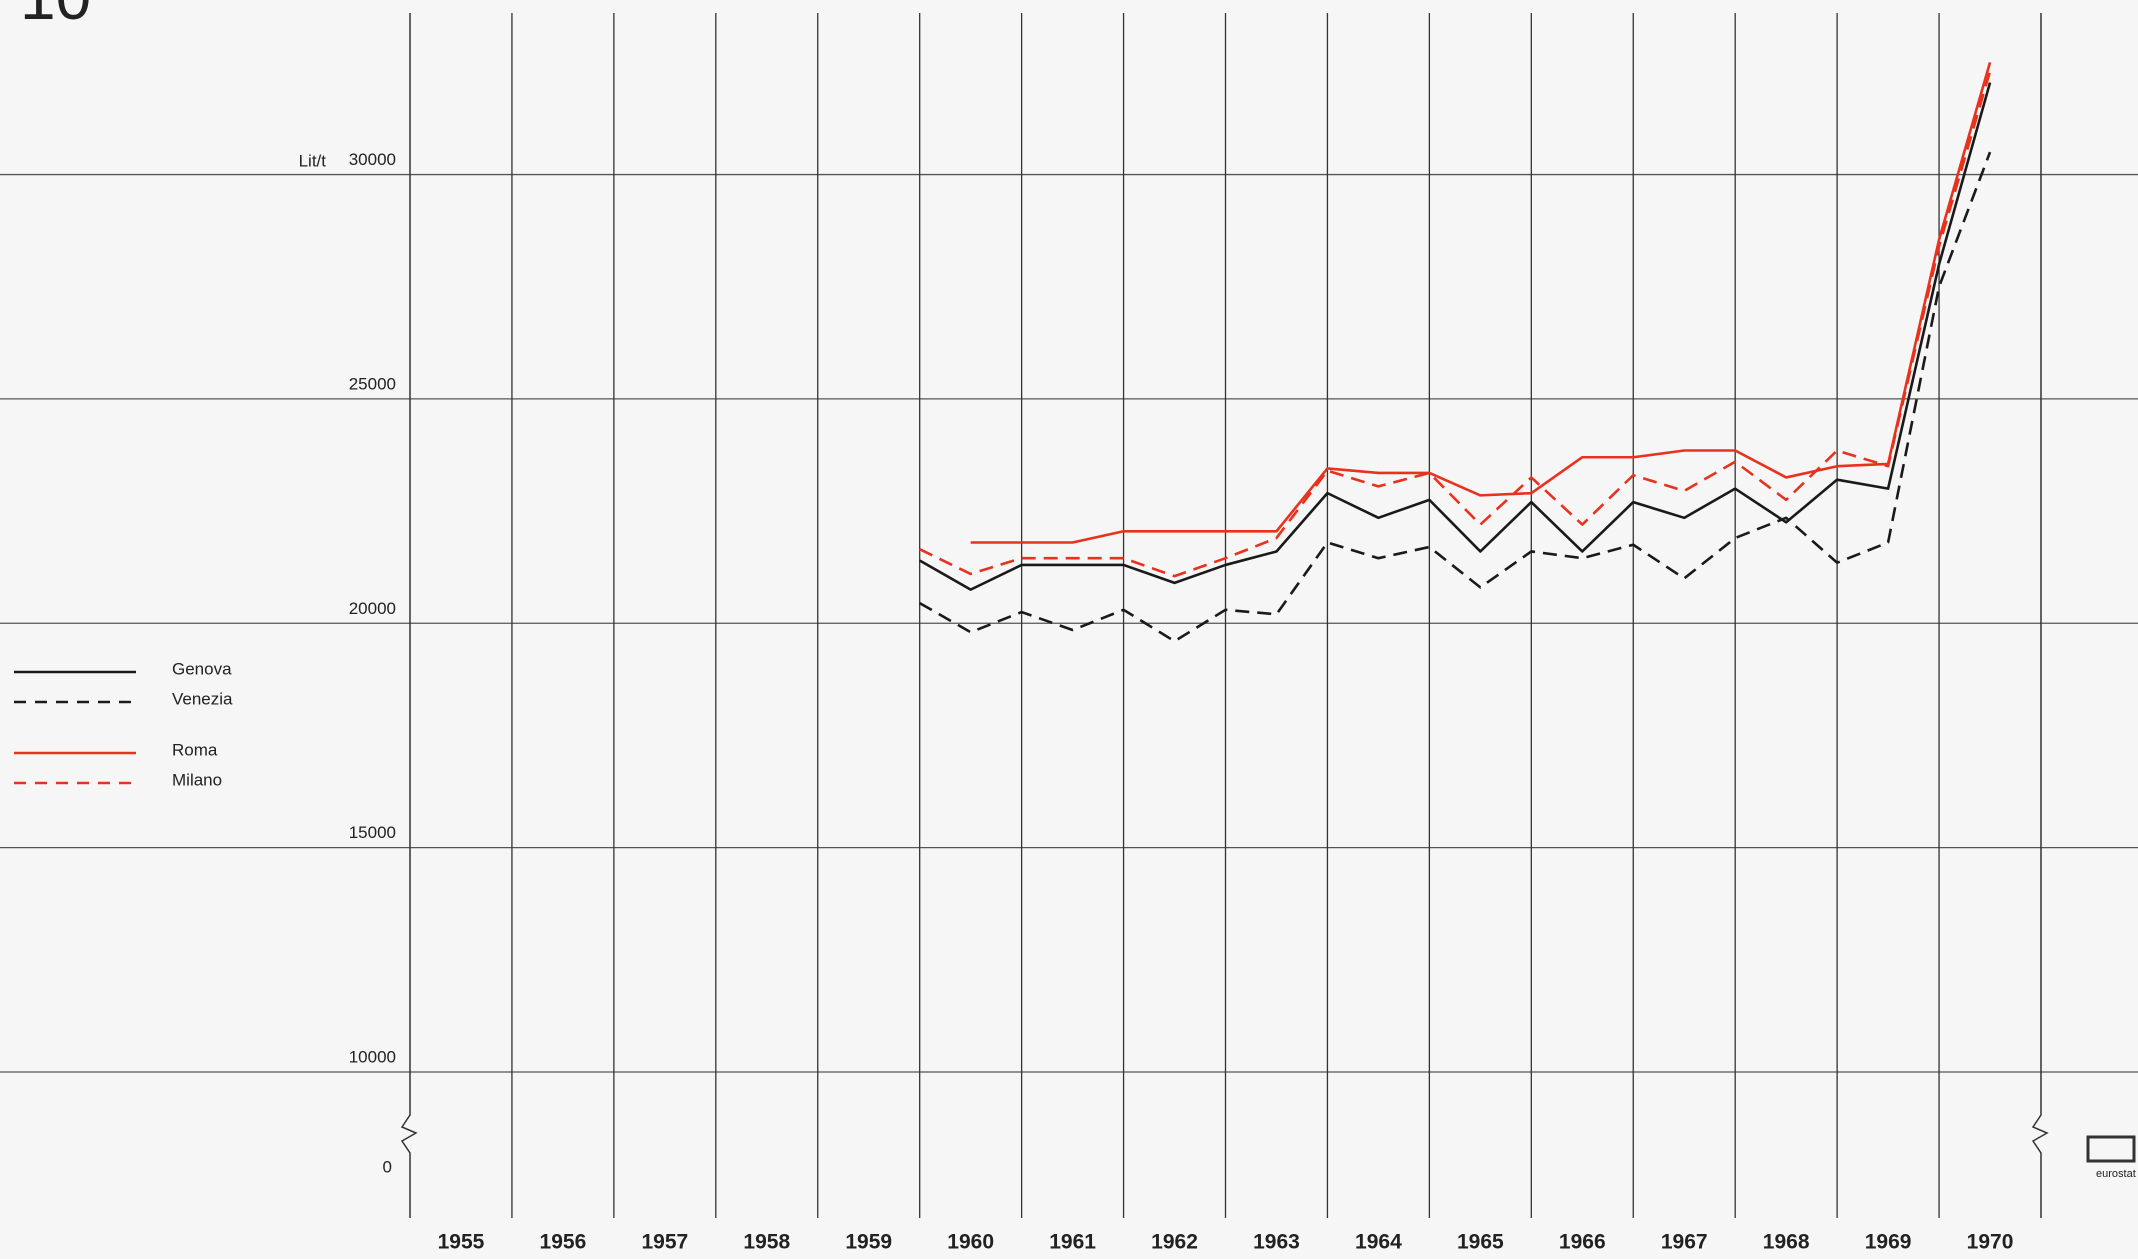 This screenshot has height=1259, width=2138. Describe the element at coordinates (372, 608) in the screenshot. I see `y-tick-label: 20000` at that location.